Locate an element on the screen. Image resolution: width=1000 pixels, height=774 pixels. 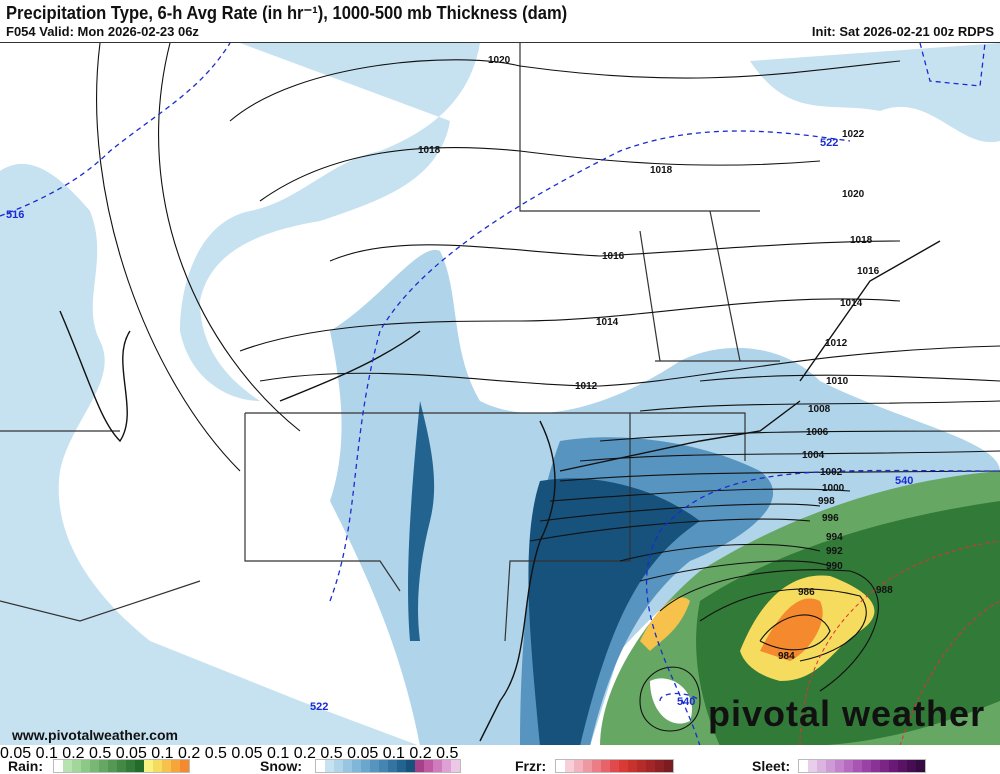
isobar-label: 1022 is located at coordinates (853, 134).